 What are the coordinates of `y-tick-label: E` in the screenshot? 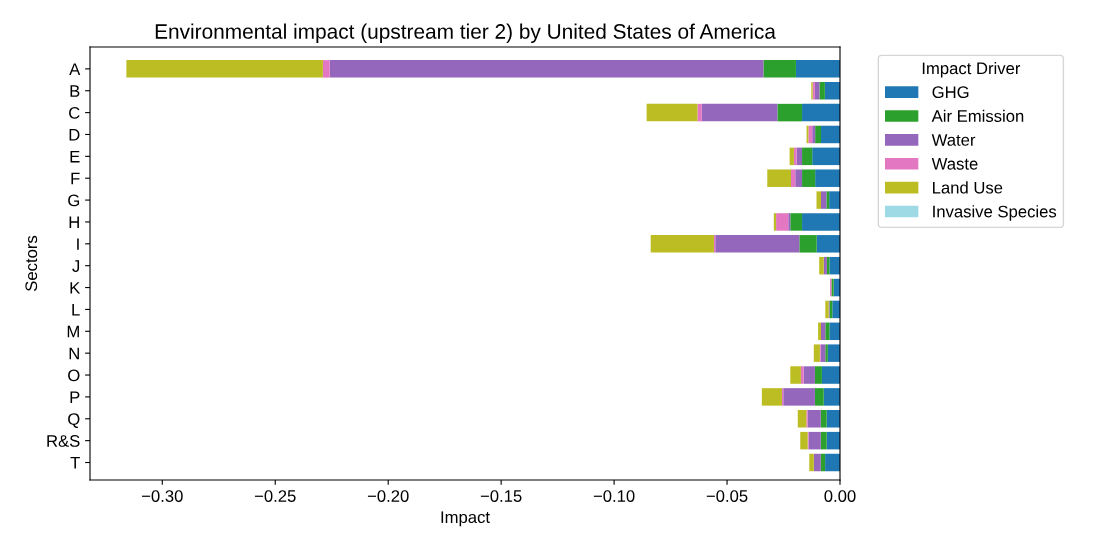 It's located at (75, 156).